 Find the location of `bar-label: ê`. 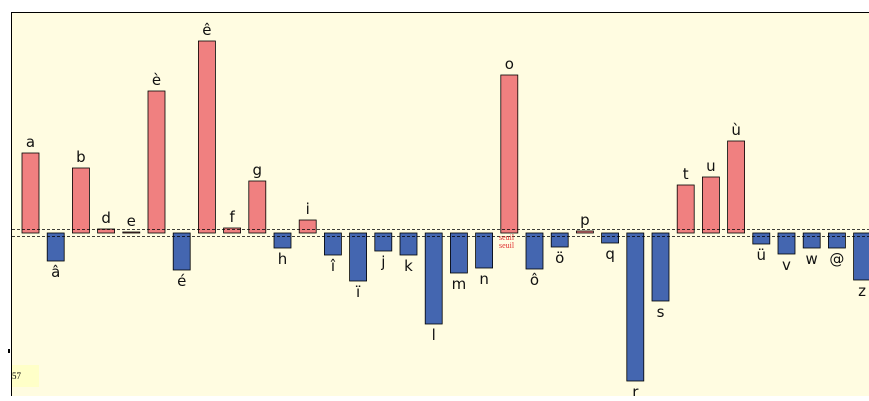

bar-label: ê is located at coordinates (206, 30).